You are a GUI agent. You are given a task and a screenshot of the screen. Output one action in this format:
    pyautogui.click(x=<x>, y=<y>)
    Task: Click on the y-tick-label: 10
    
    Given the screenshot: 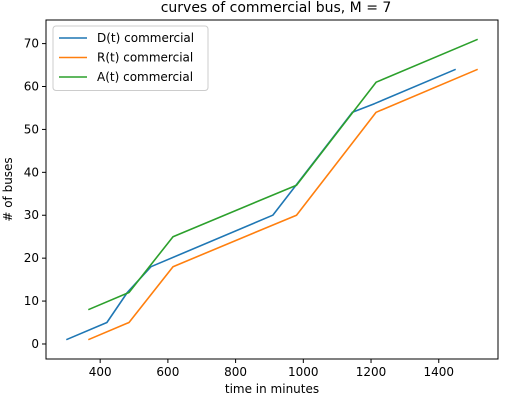 What is the action you would take?
    pyautogui.click(x=31, y=301)
    